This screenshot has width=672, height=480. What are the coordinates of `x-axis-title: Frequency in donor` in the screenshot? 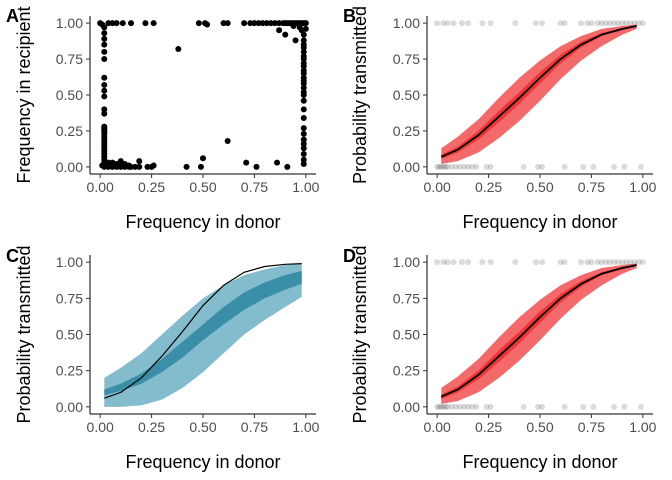 It's located at (202, 462).